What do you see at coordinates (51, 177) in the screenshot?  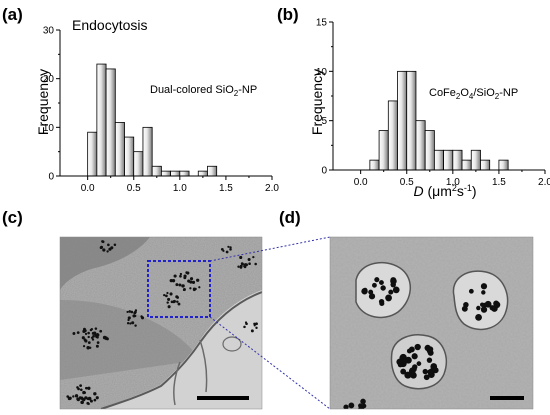 I see `y-tick-label: 0` at bounding box center [51, 177].